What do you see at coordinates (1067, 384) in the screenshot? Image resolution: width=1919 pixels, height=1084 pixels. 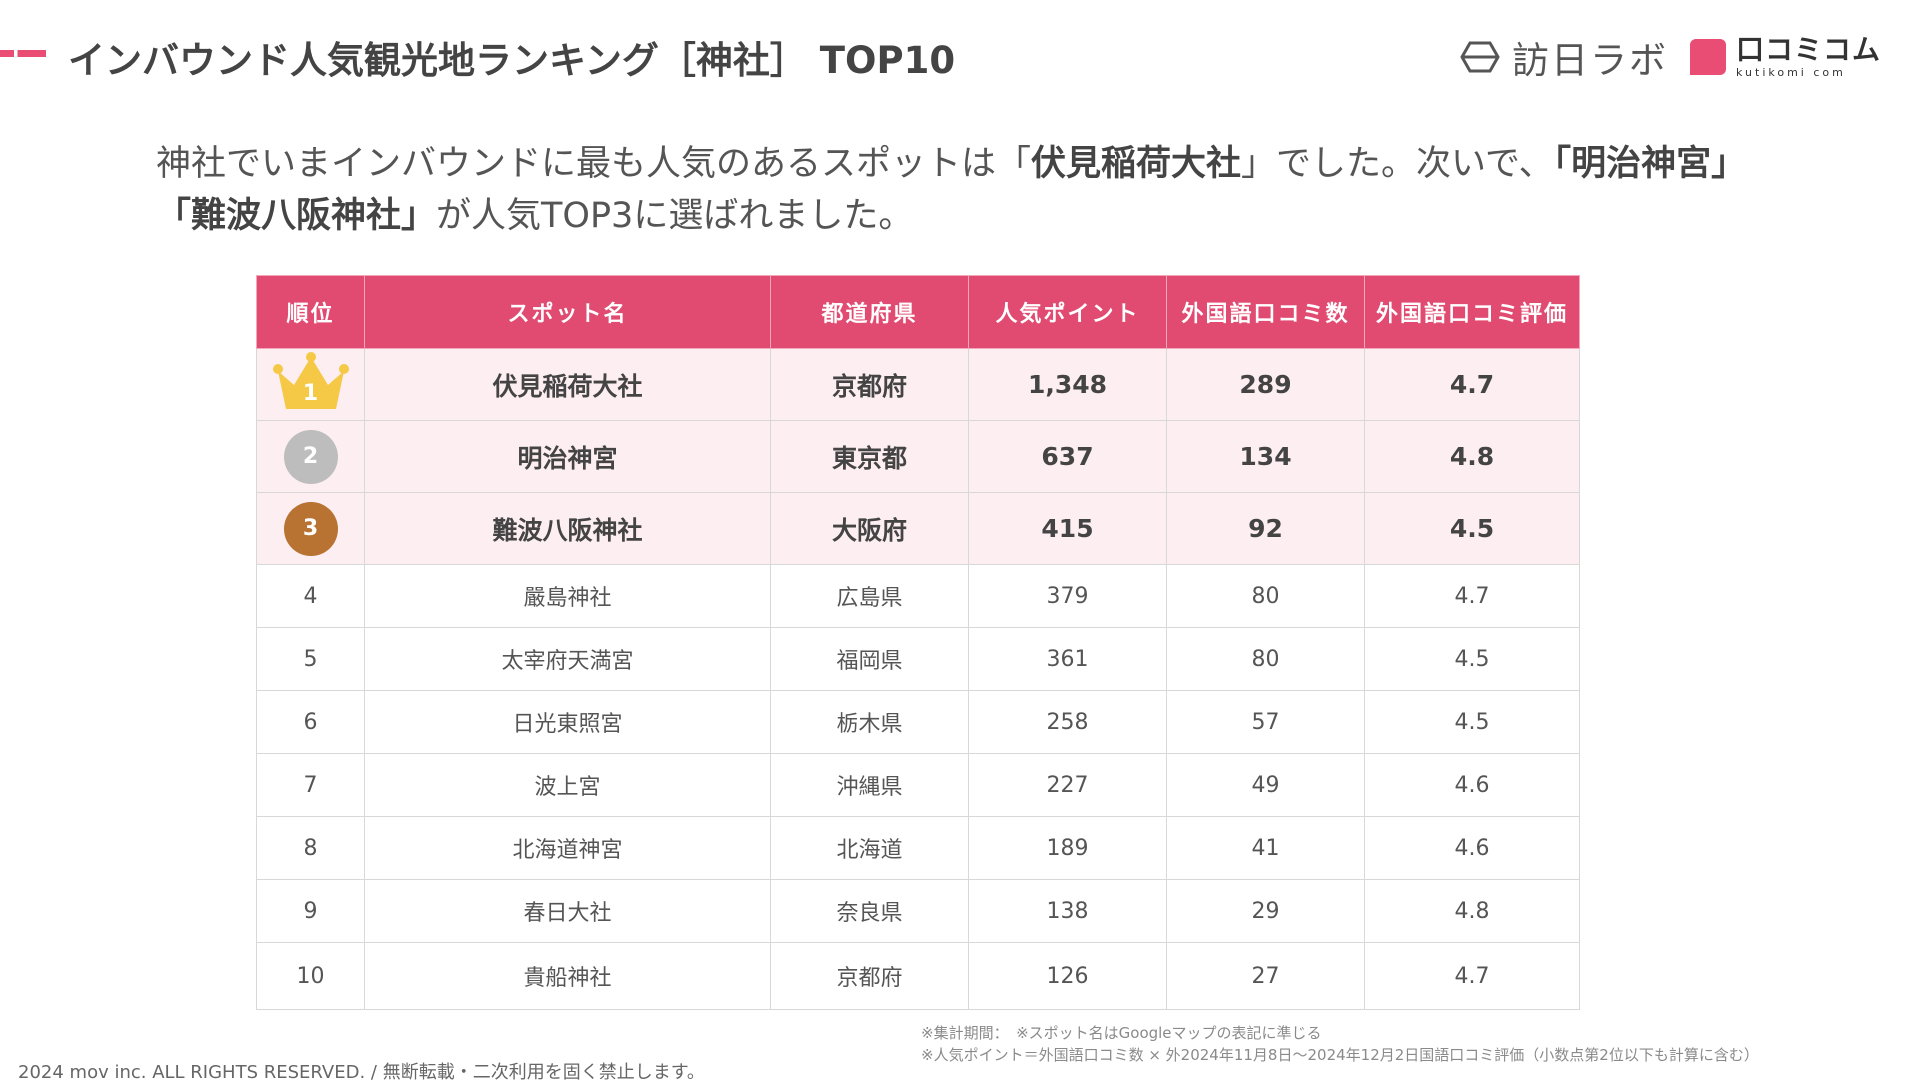 I see `points-cell: 1,348` at bounding box center [1067, 384].